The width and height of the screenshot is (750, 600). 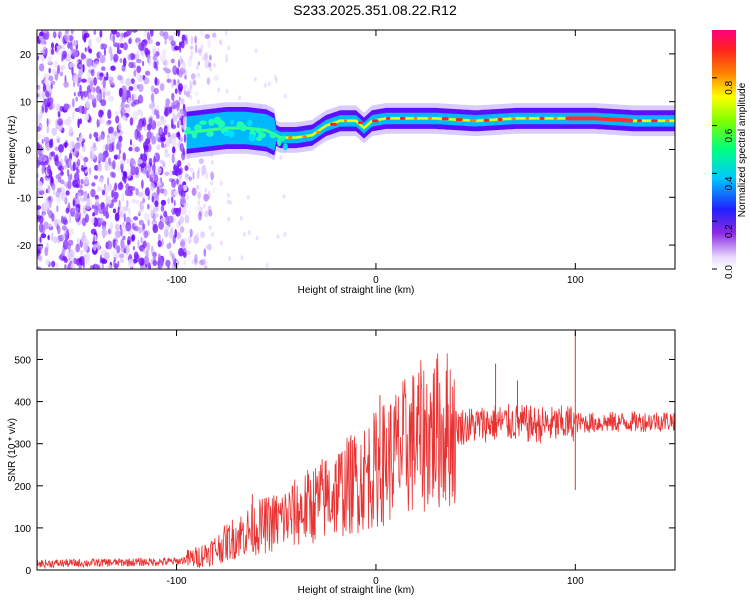 What do you see at coordinates (729, 135) in the screenshot?
I see `colorbar-tick-label: 0.6` at bounding box center [729, 135].